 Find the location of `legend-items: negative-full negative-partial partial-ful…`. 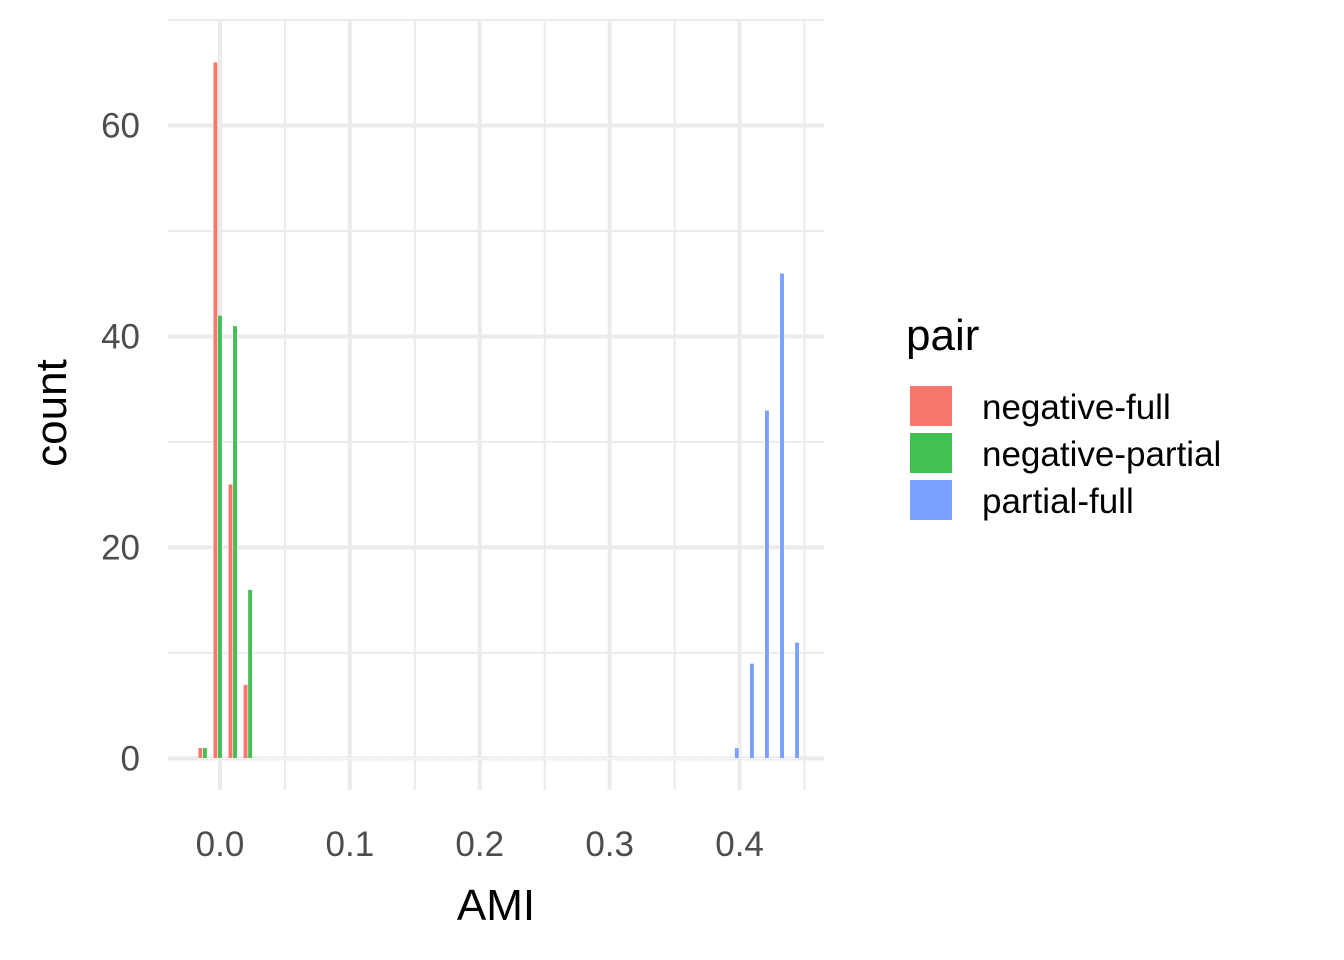

legend-items: negative-full negative-partial partial-ful… is located at coordinates (1065, 453).